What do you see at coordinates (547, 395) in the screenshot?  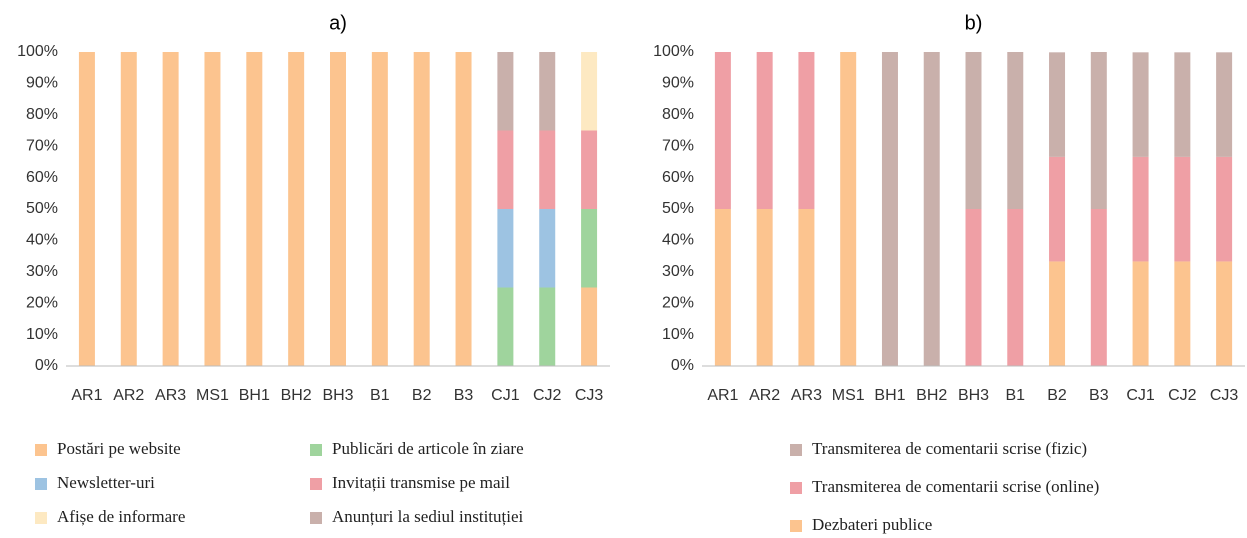 I see `x-tick-label: CJ2` at bounding box center [547, 395].